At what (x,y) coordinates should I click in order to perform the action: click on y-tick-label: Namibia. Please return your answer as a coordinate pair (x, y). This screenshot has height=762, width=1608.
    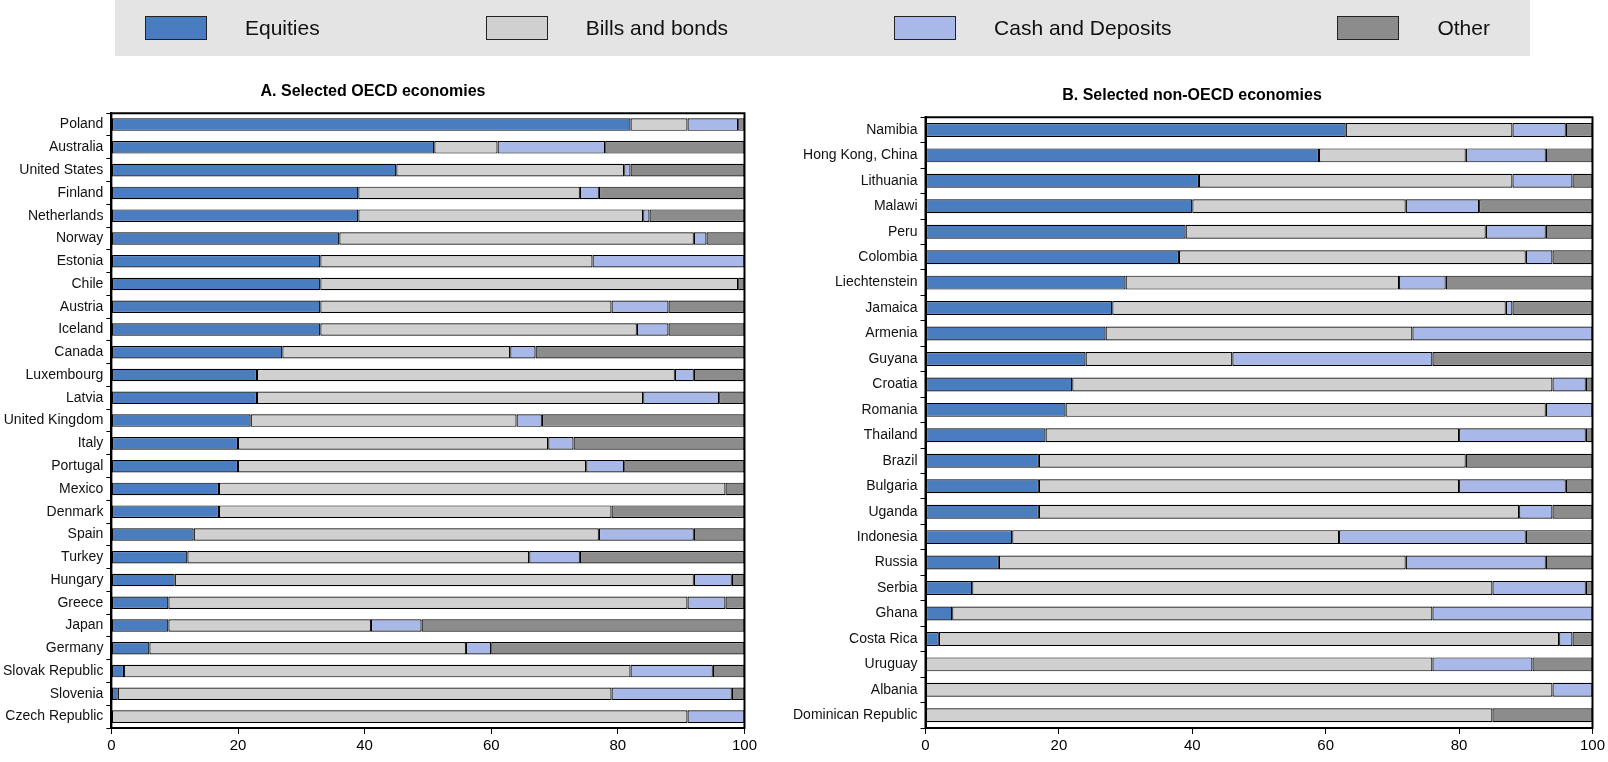
    Looking at the image, I should click on (892, 128).